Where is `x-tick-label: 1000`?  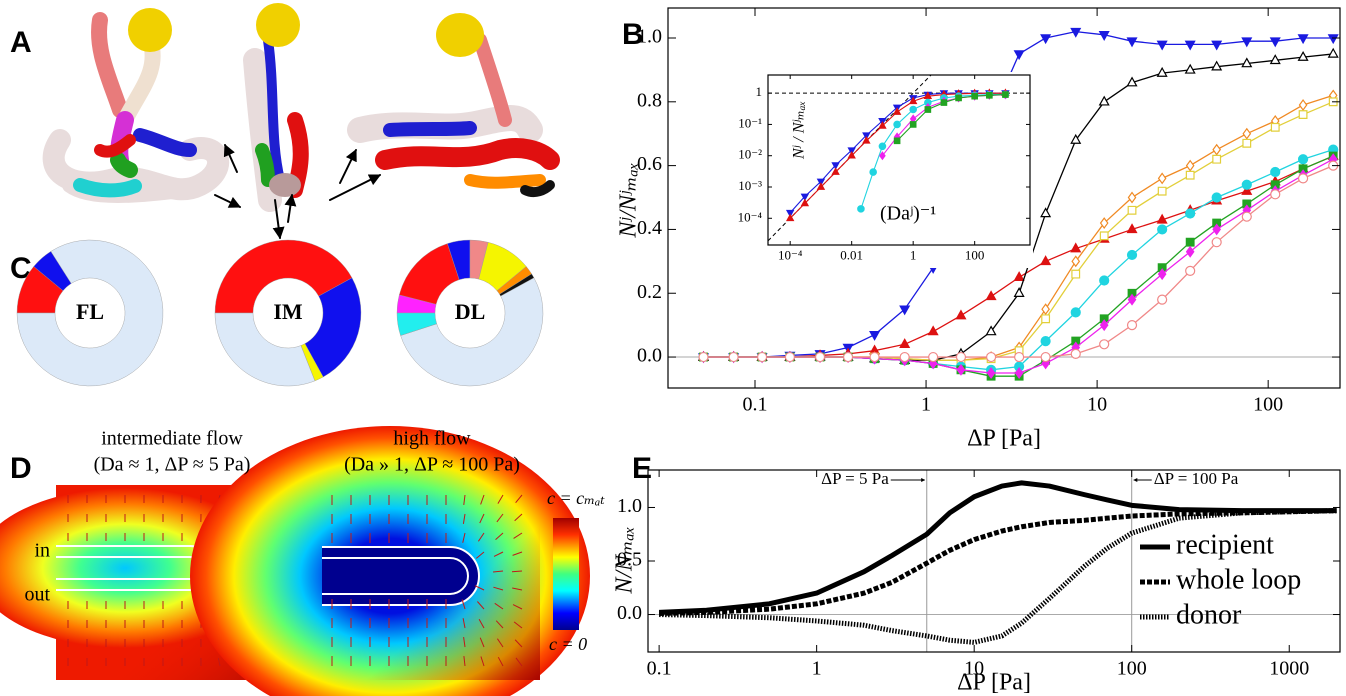
x-tick-label: 1000 is located at coordinates (1289, 669).